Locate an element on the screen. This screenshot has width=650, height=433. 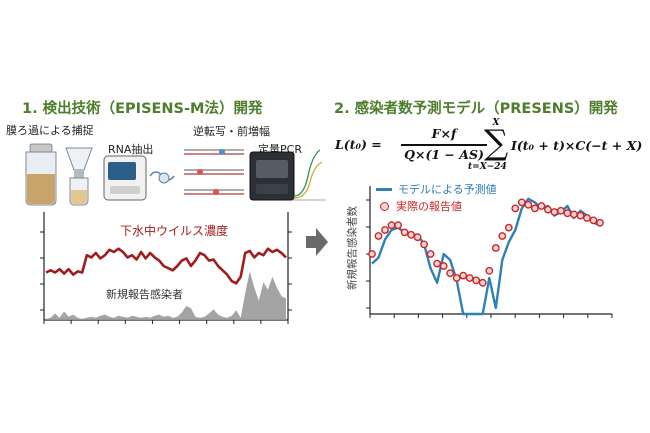
cases-series-label: 新規報告感染者 is located at coordinates (144, 294).